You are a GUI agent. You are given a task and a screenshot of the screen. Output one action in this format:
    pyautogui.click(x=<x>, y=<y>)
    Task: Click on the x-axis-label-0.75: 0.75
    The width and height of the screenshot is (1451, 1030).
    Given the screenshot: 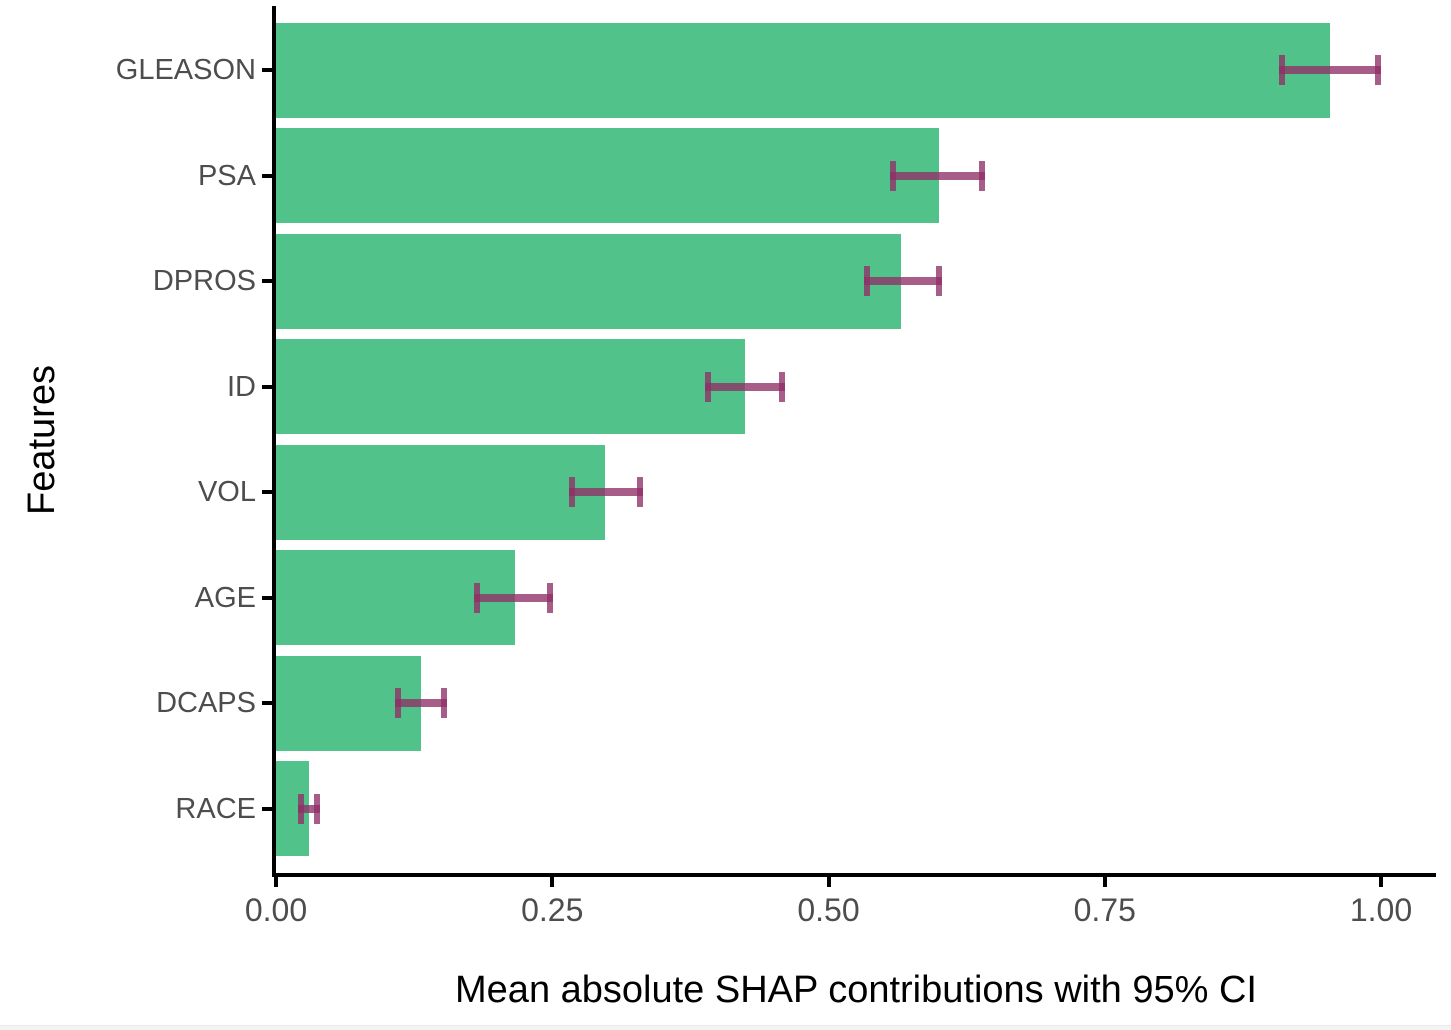 What is the action you would take?
    pyautogui.click(x=1104, y=910)
    